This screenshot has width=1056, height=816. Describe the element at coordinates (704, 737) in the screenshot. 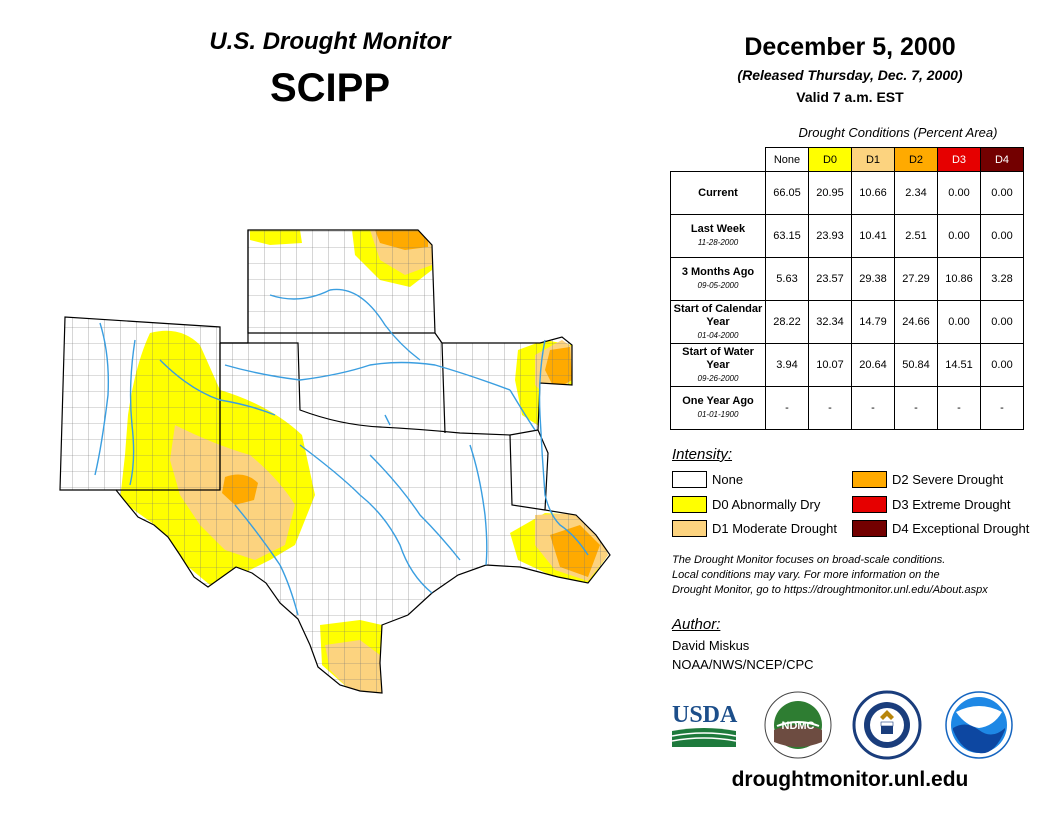

I see `usda-fields-icon` at that location.